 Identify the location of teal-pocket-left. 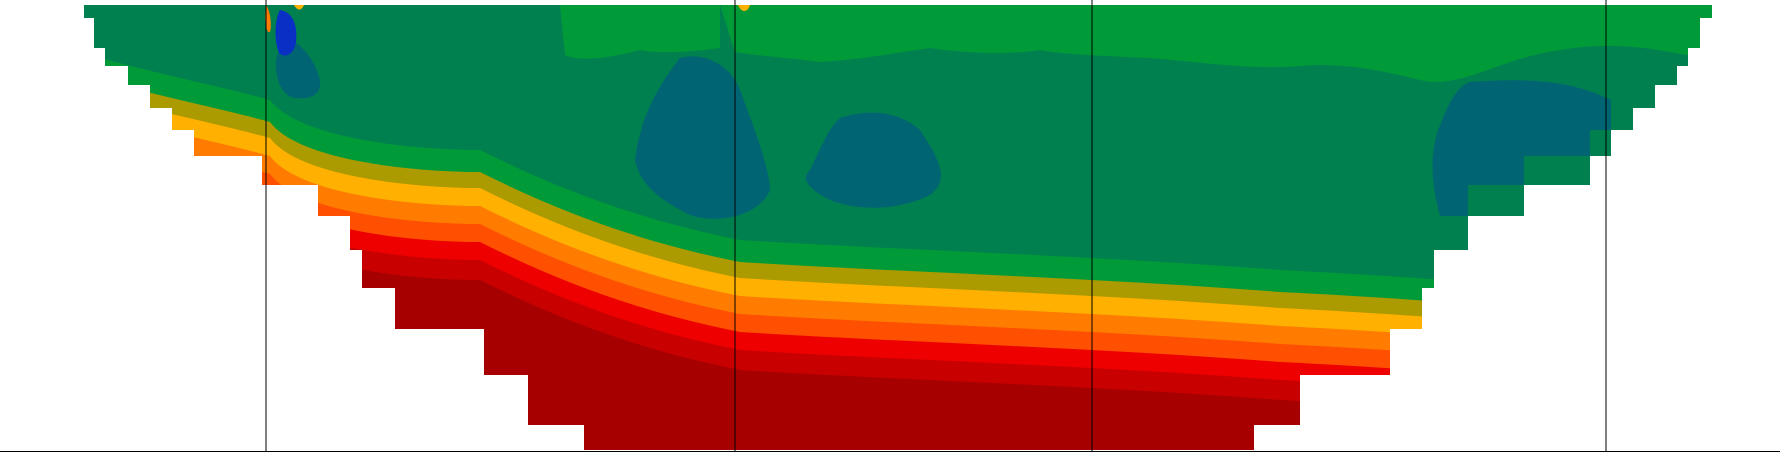
(702, 137).